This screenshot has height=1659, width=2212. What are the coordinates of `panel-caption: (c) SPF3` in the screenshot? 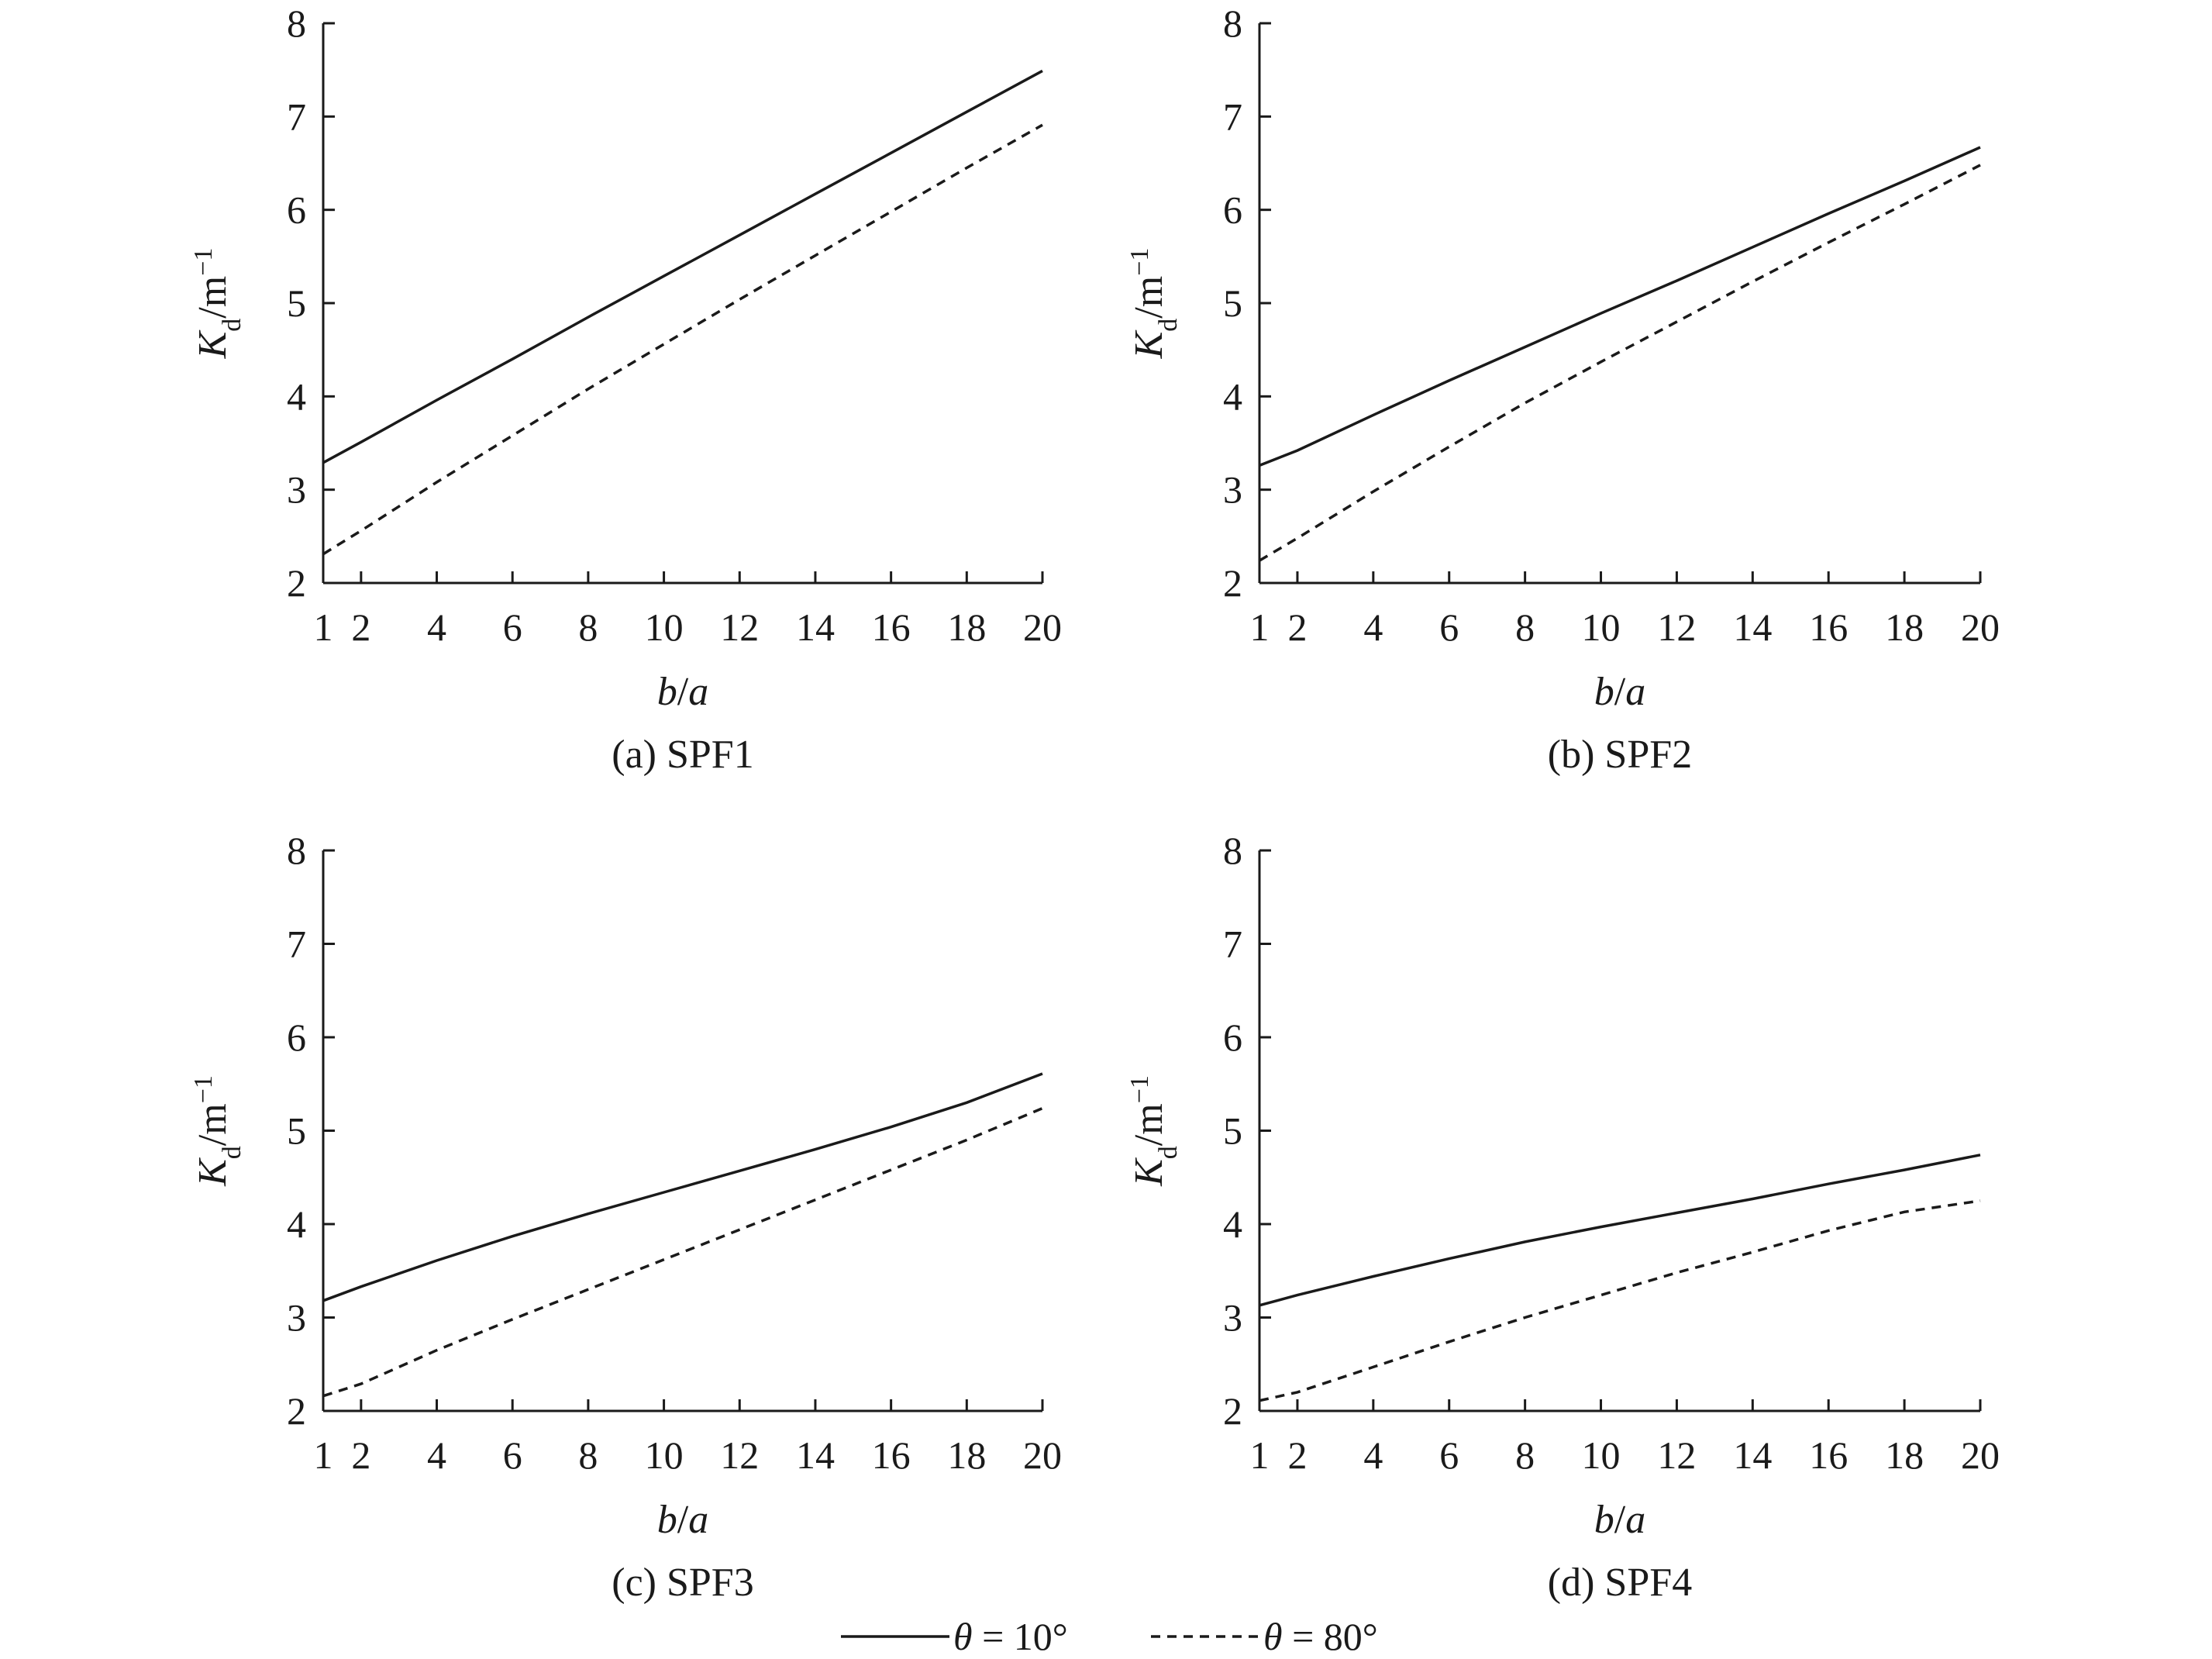 It's located at (682, 1583).